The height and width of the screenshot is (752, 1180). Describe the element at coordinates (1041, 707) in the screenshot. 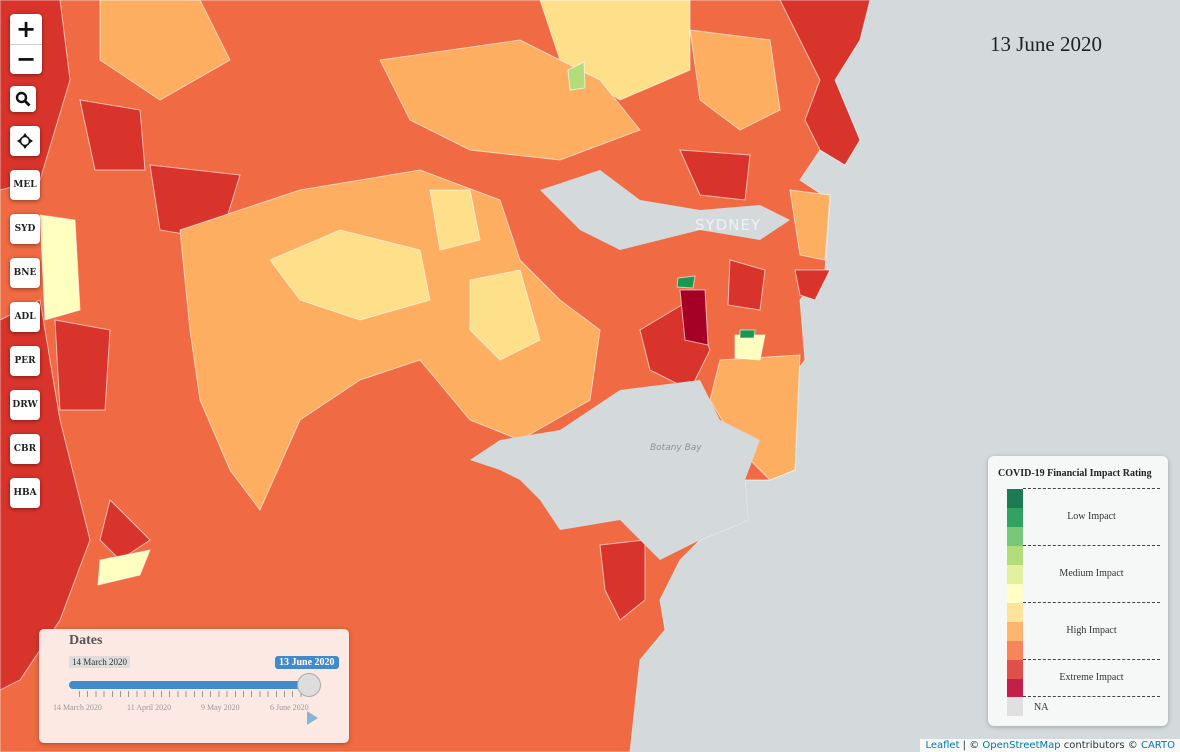

I see `legend-na-label: NA` at that location.